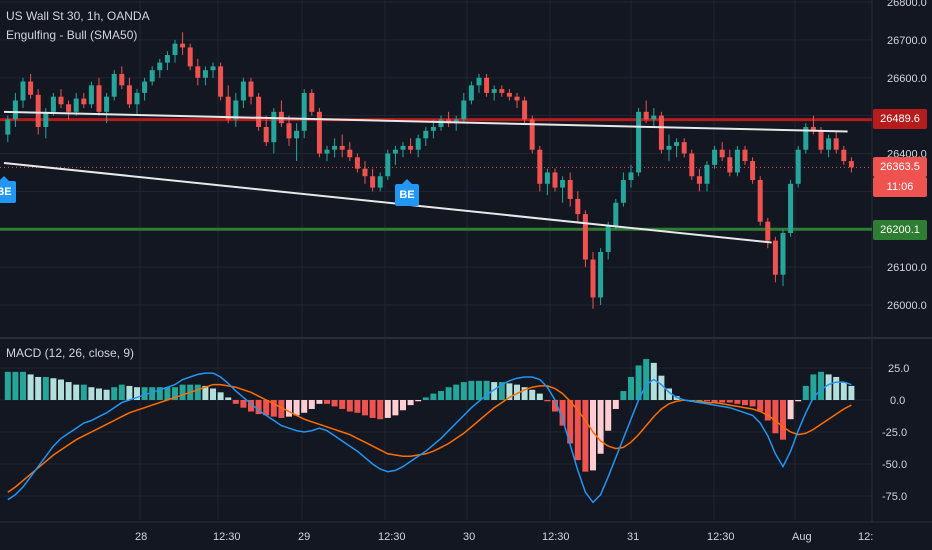 The width and height of the screenshot is (932, 550). Describe the element at coordinates (865, 537) in the screenshot. I see `time-tick-label: 12:` at that location.